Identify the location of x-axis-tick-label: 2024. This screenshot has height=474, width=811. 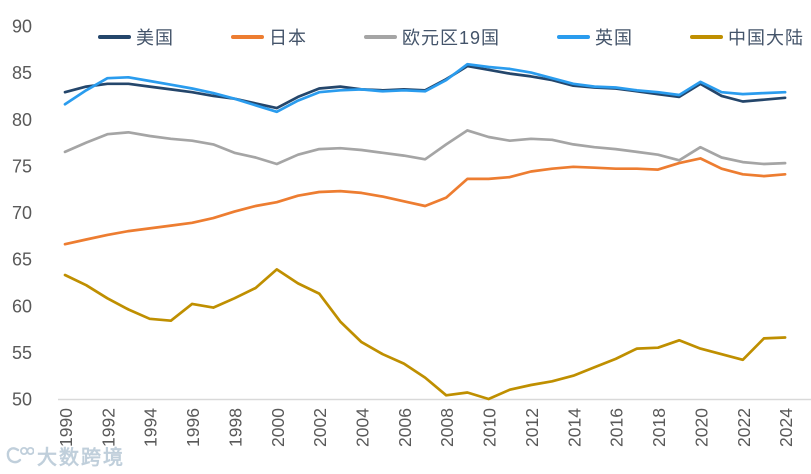
(786, 427).